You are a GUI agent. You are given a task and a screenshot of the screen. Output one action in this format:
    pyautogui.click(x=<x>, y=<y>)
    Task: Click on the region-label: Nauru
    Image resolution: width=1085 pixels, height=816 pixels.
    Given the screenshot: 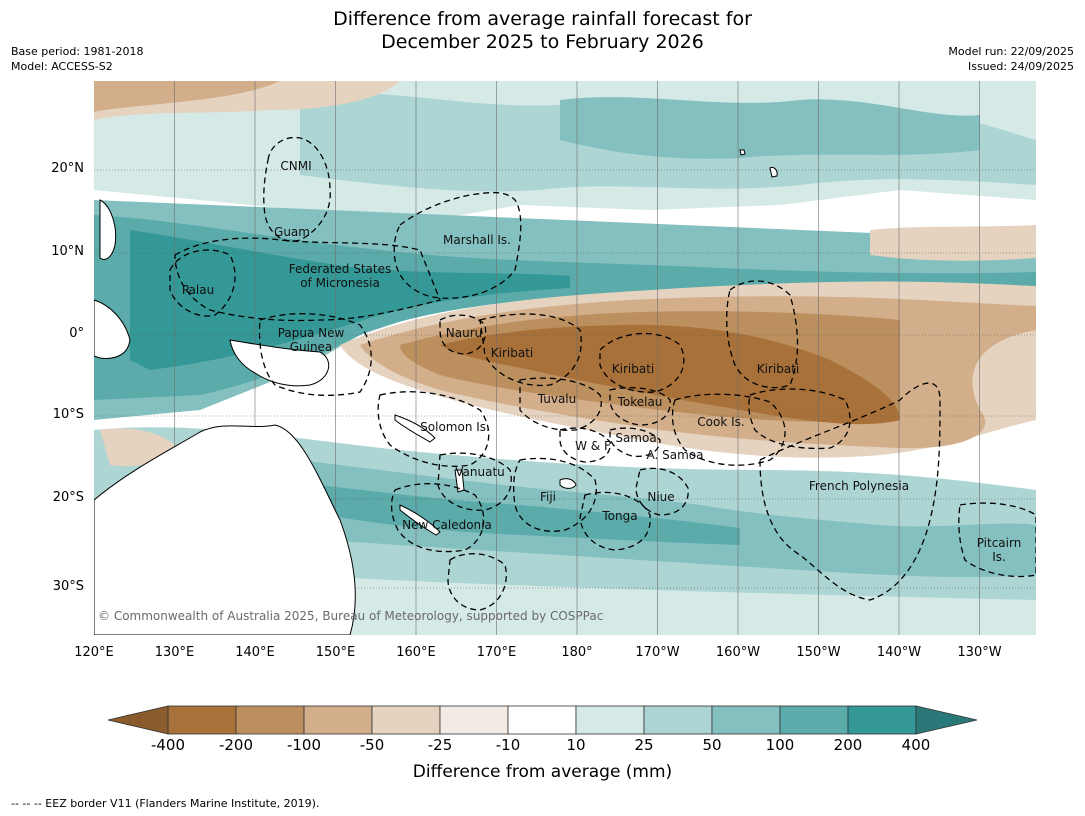 What is the action you would take?
    pyautogui.click(x=464, y=333)
    